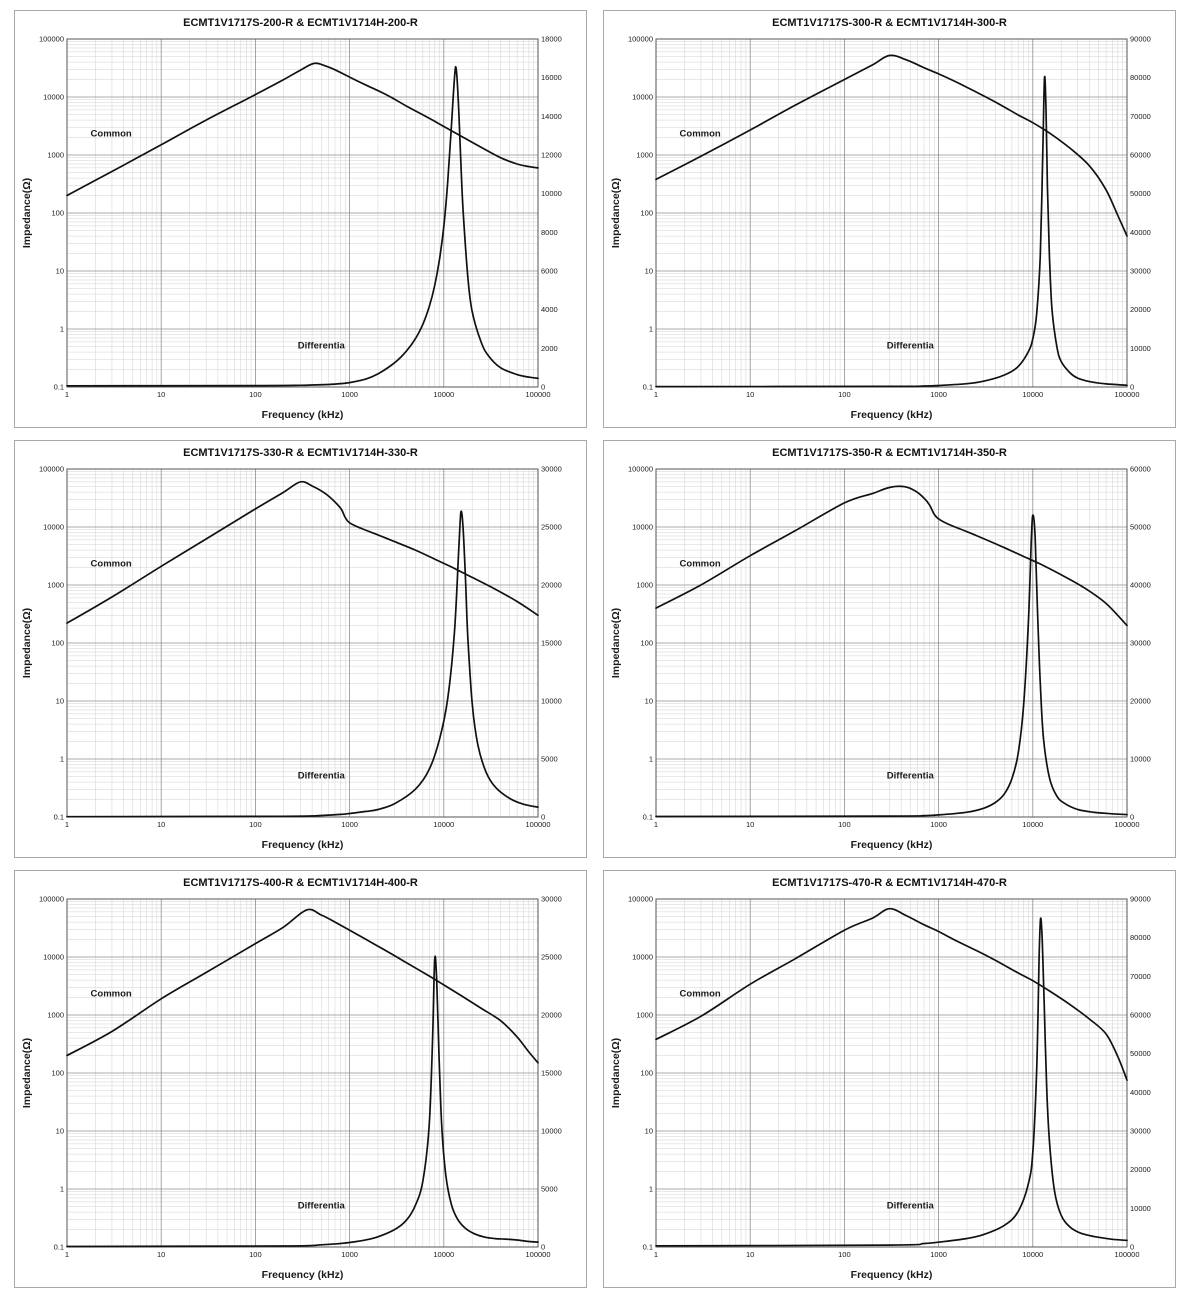  What do you see at coordinates (300, 453) in the screenshot?
I see `chart-title: ECMT1V1717S-330-R & ECMT1V1714H-330-R` at bounding box center [300, 453].